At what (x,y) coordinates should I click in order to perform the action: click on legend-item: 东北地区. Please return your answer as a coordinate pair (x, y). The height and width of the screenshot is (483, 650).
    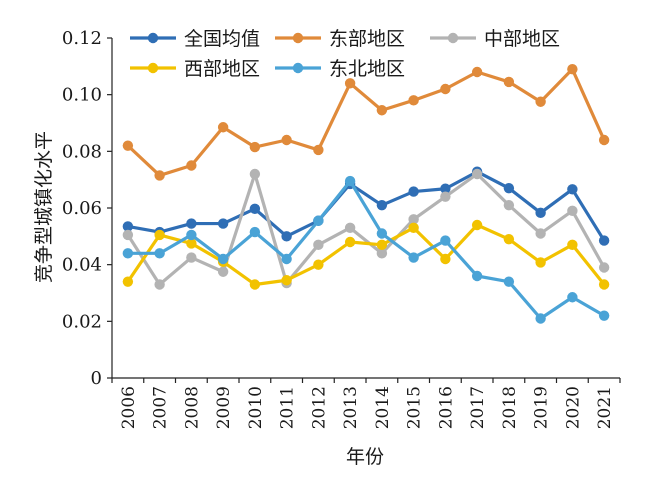
    Looking at the image, I should click on (340, 69).